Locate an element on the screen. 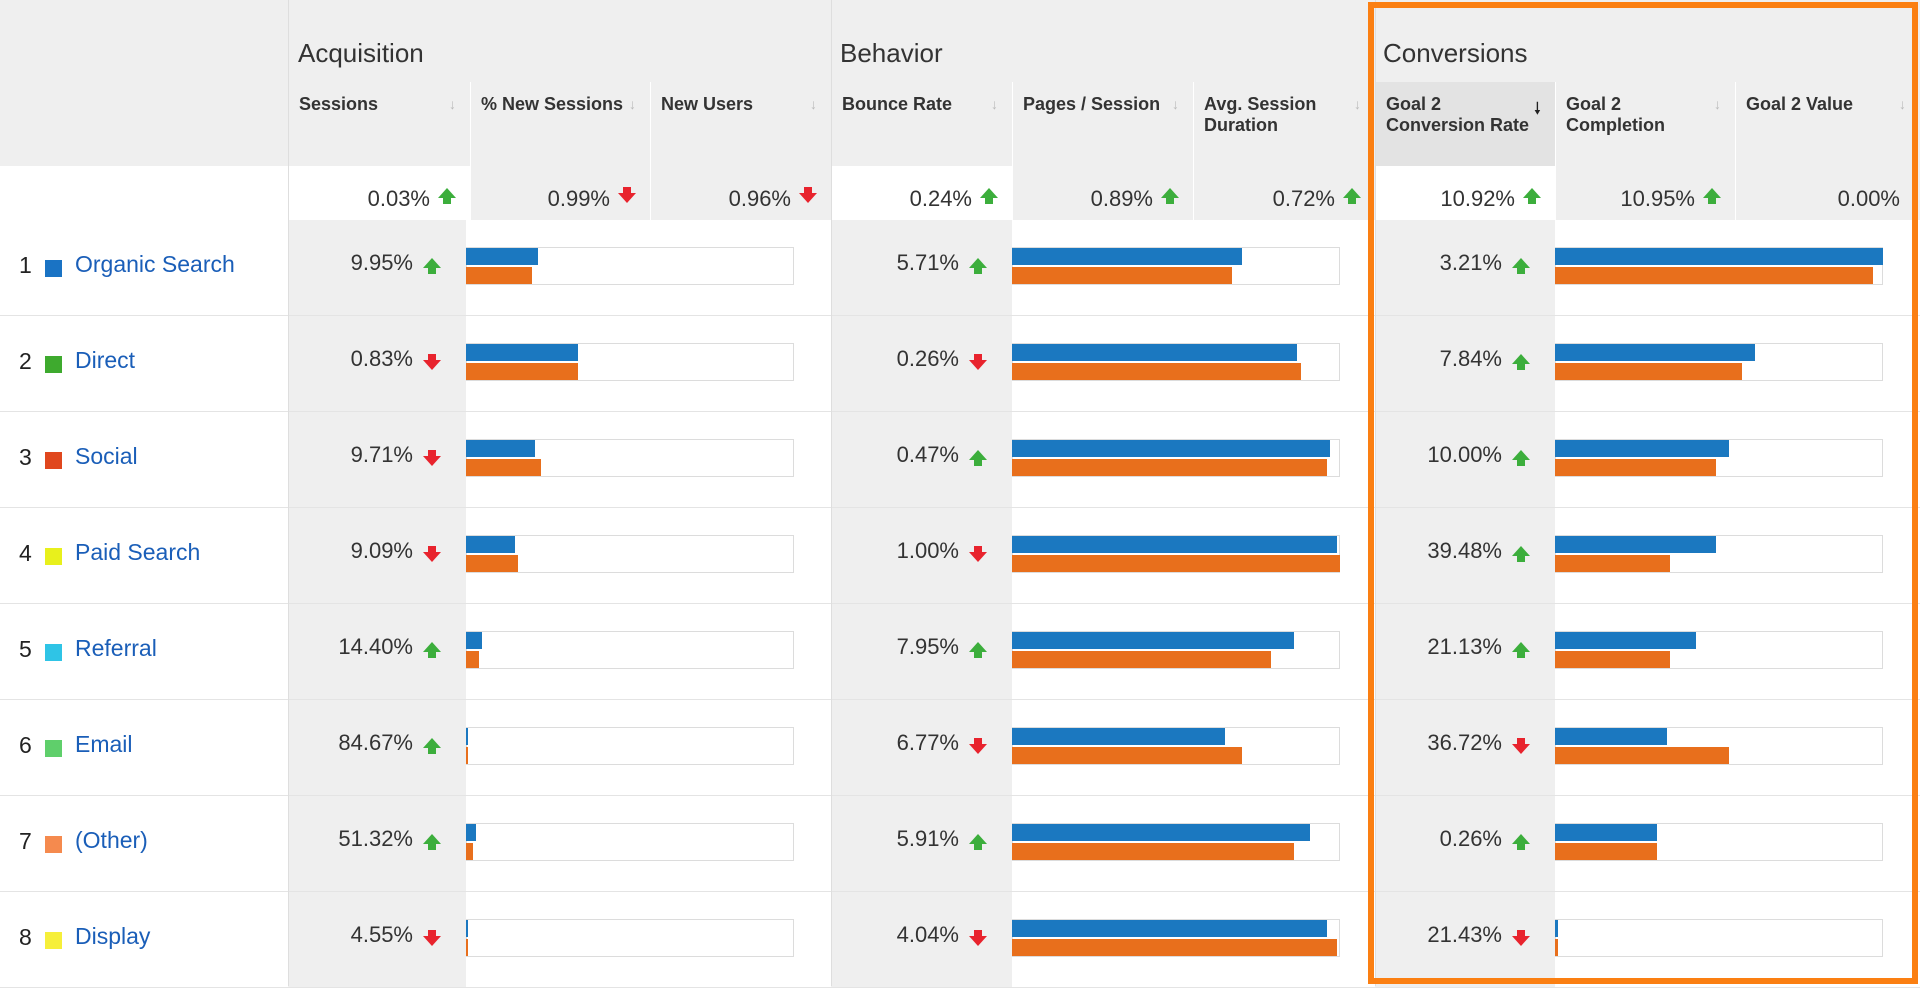 The width and height of the screenshot is (1920, 988). col-header-pages-session-label: Pages / Session is located at coordinates (1092, 104).